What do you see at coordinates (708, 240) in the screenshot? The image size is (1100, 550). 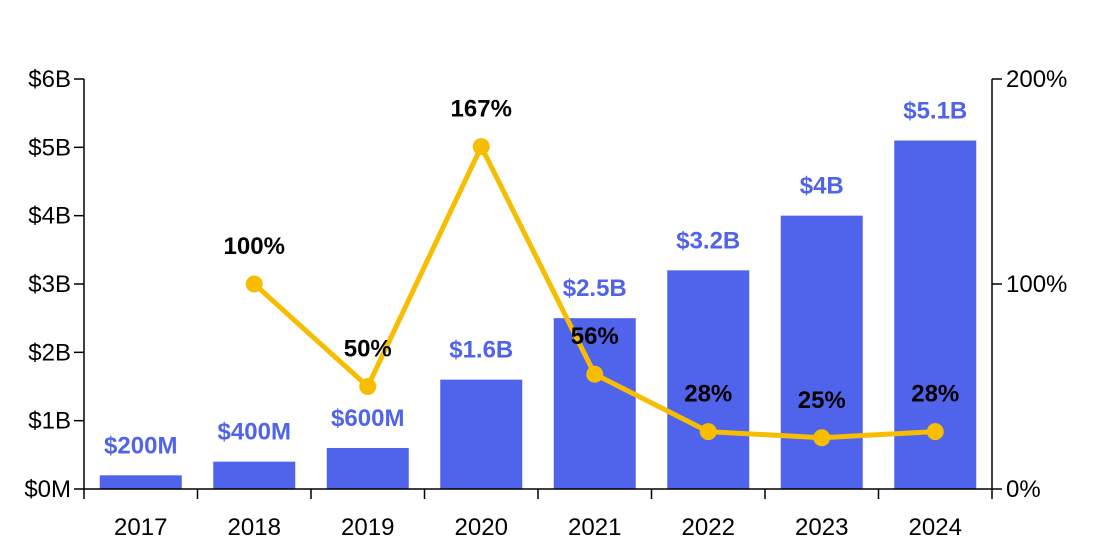 I see `bar-value-label-2022: $3.2B` at bounding box center [708, 240].